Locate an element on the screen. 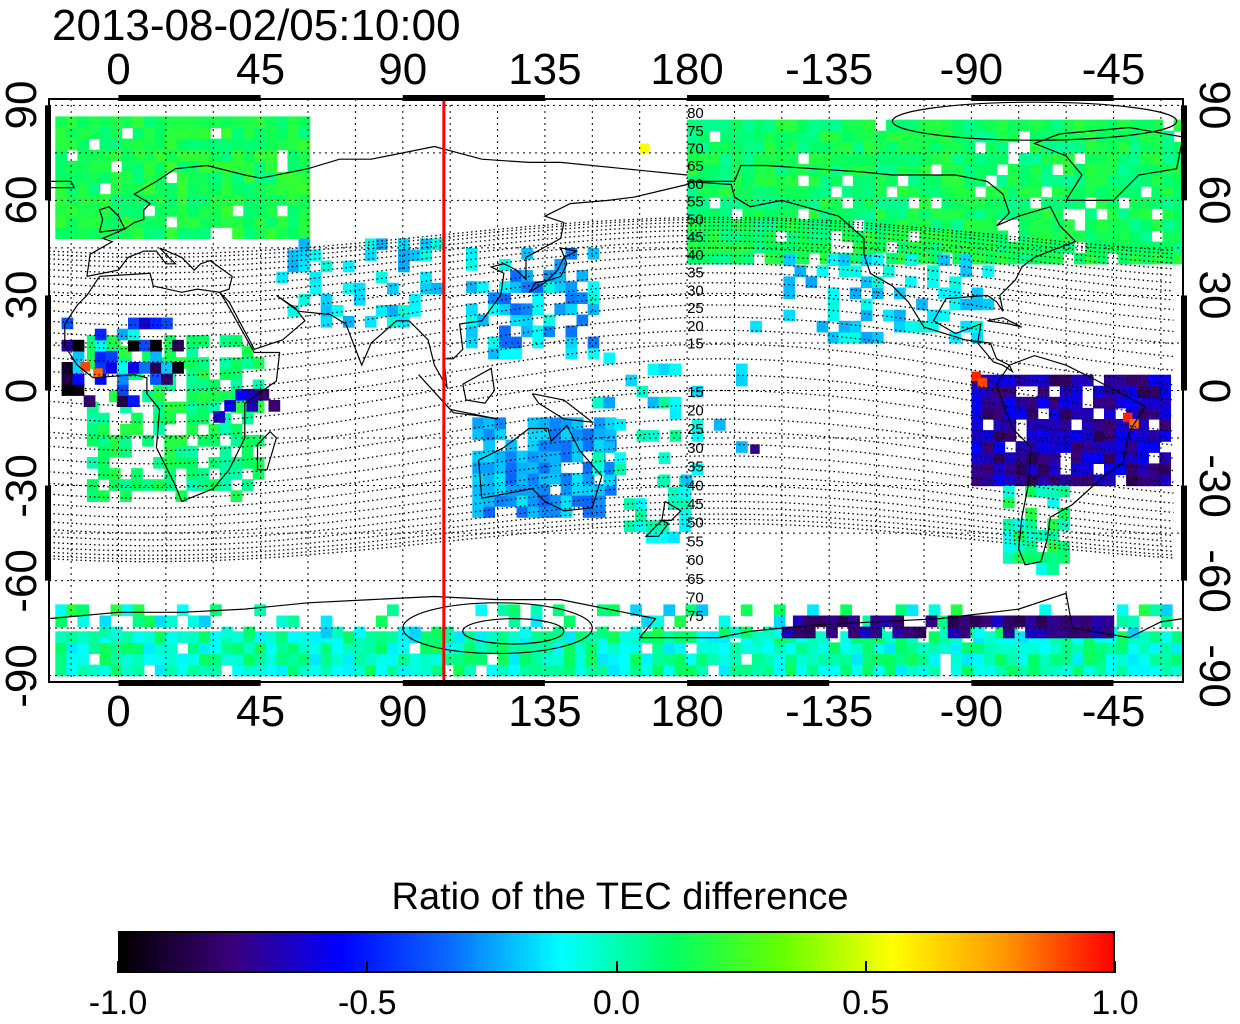 This screenshot has height=1024, width=1240. colorbar-tick-label: 0.5 is located at coordinates (866, 1003).